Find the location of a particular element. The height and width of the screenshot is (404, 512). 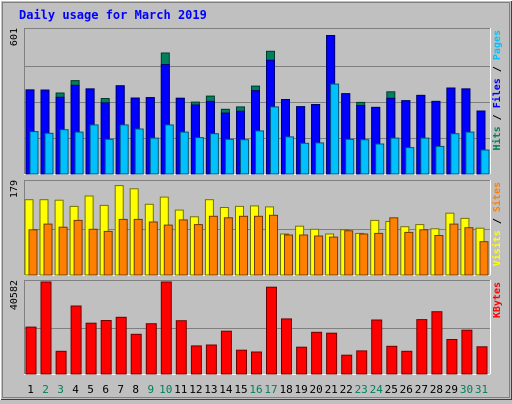

x-label-day-22: 22 is located at coordinates (346, 389).